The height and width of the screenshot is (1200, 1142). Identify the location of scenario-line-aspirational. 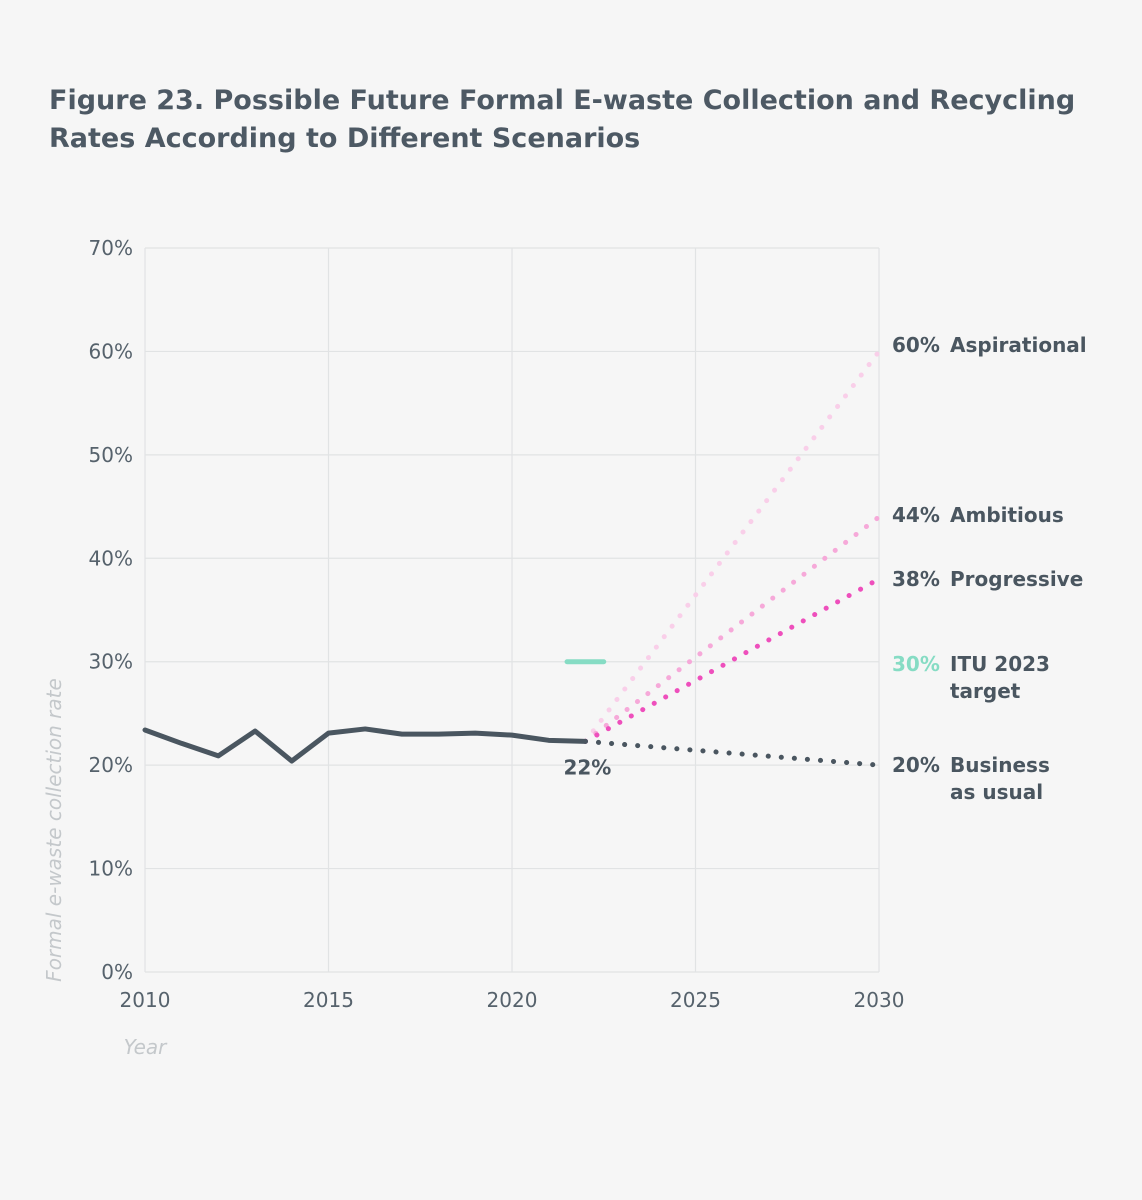
(732, 546).